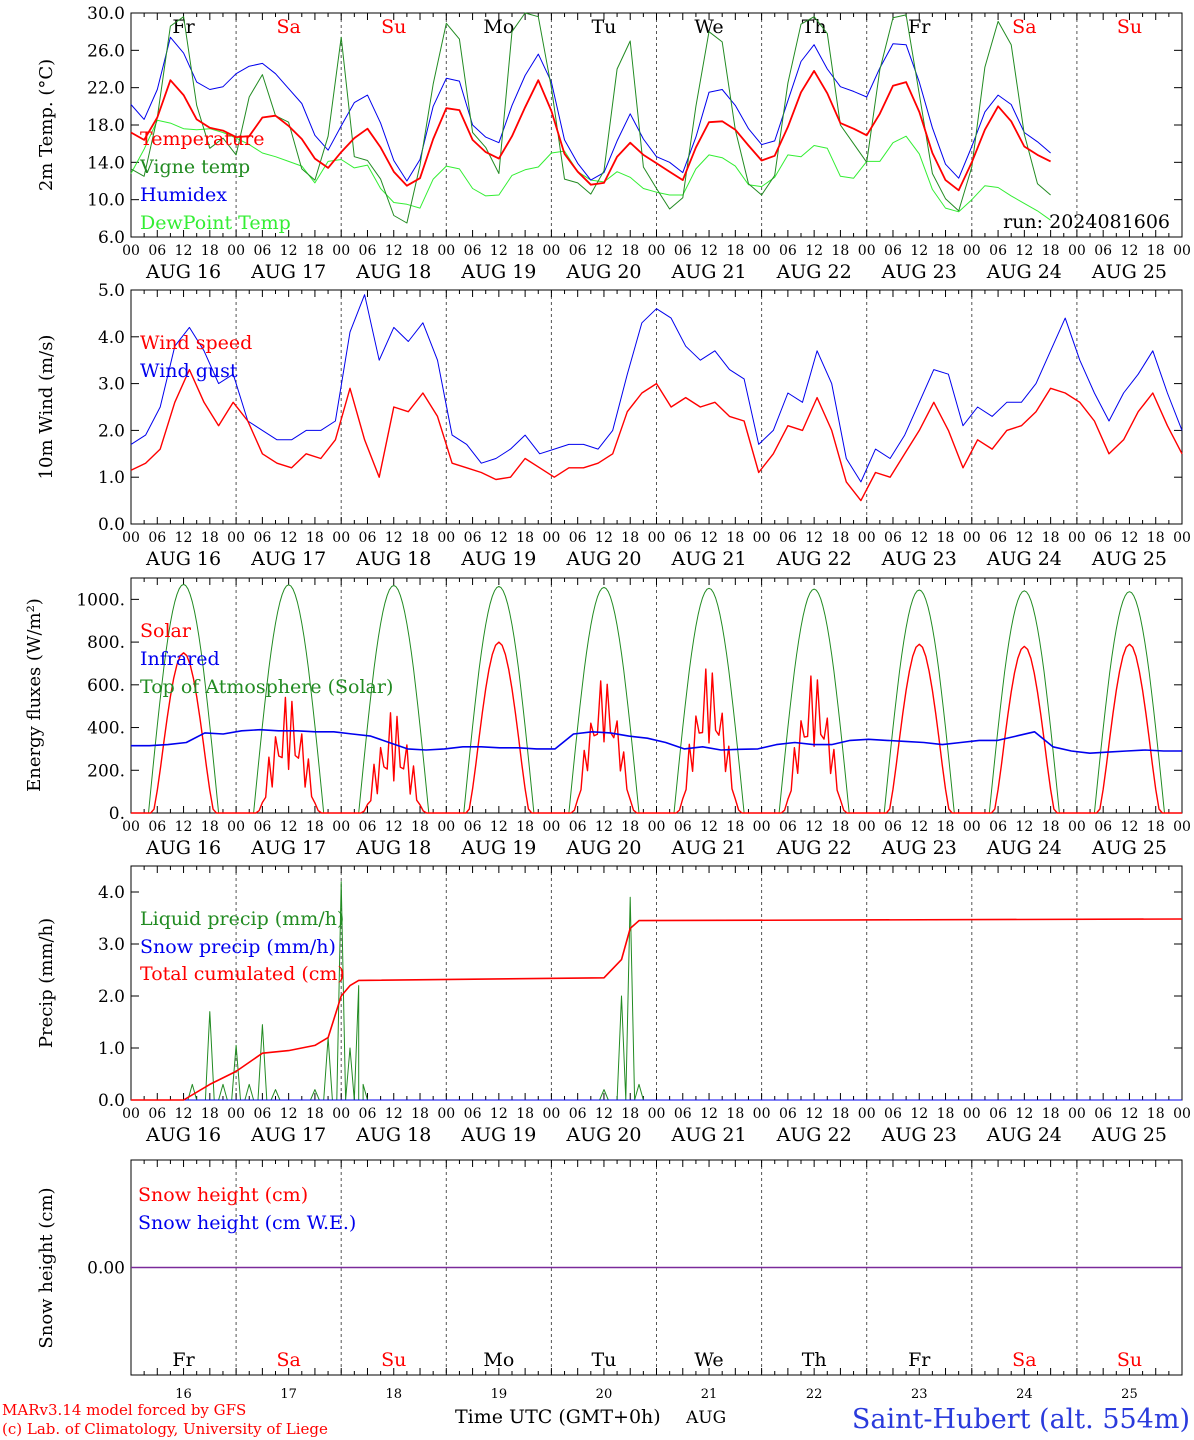 This screenshot has width=1194, height=1440. What do you see at coordinates (124, 1410) in the screenshot?
I see `credit-line-1: MARv3.14 model forced by GFS` at bounding box center [124, 1410].